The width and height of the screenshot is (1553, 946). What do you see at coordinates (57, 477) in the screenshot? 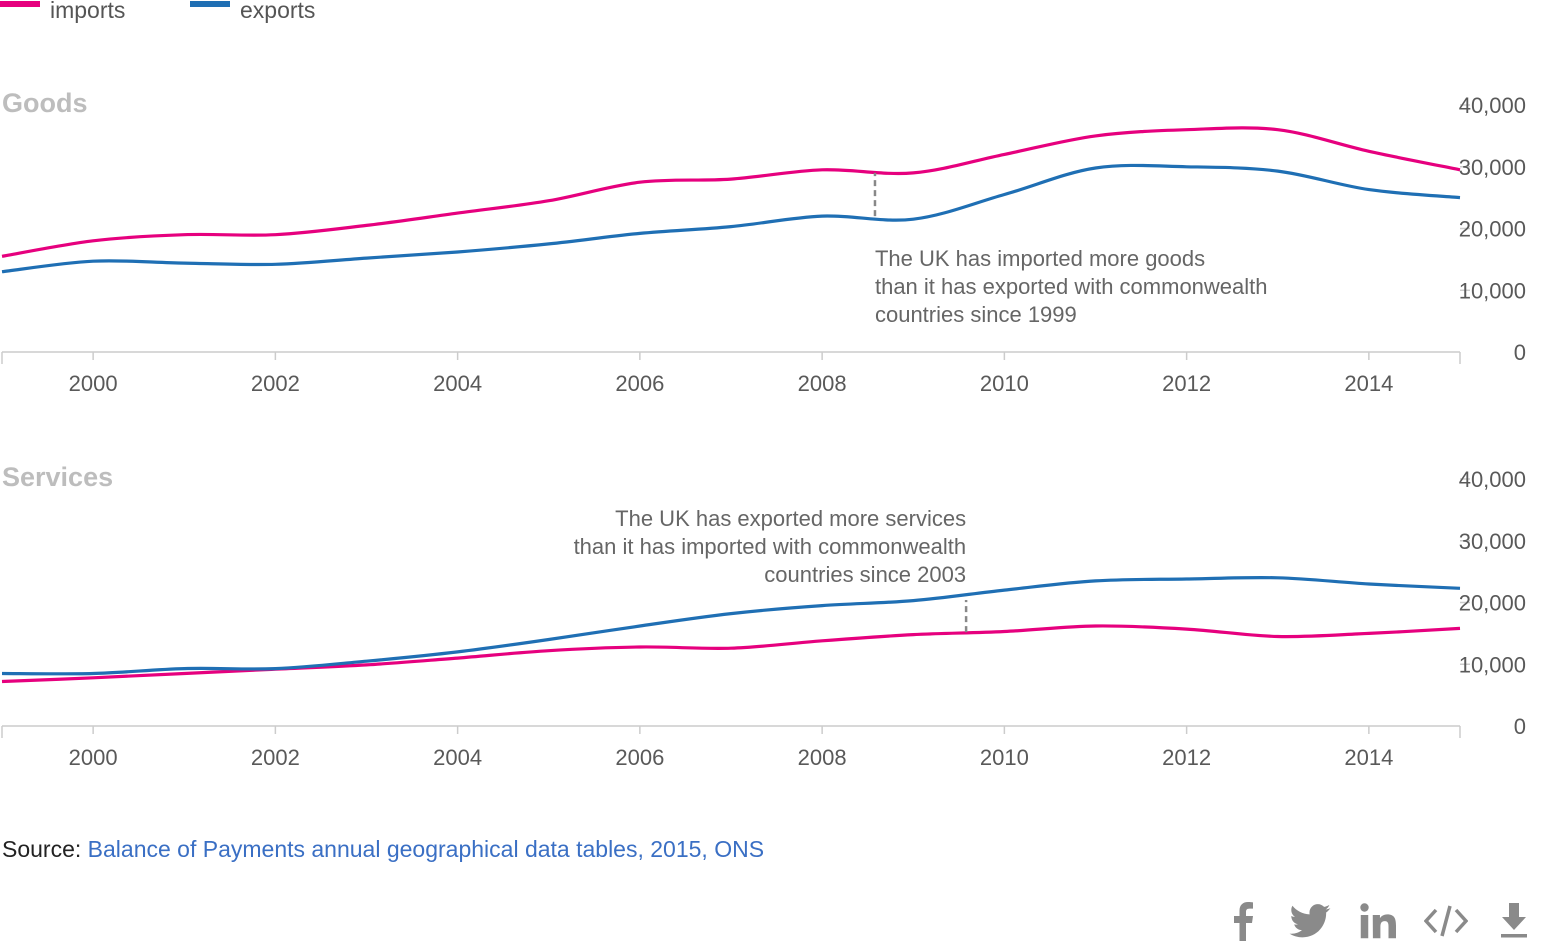
I see `panel-title: Services` at bounding box center [57, 477].